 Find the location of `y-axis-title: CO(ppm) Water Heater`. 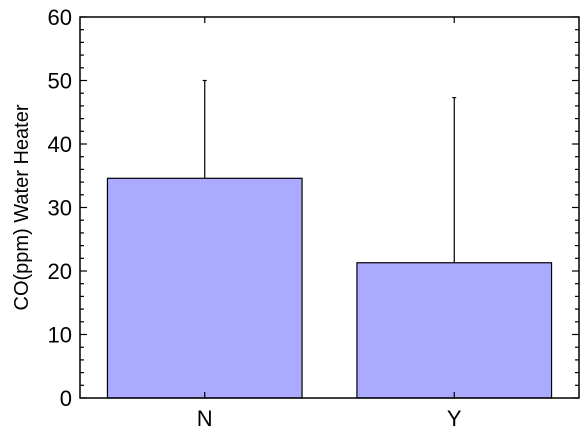

y-axis-title: CO(ppm) Water Heater is located at coordinates (22, 207).